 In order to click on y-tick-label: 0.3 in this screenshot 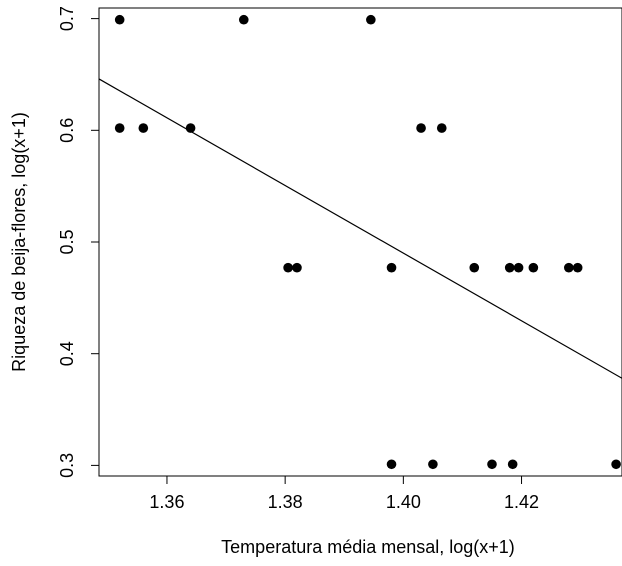, I will do `click(67, 465)`.